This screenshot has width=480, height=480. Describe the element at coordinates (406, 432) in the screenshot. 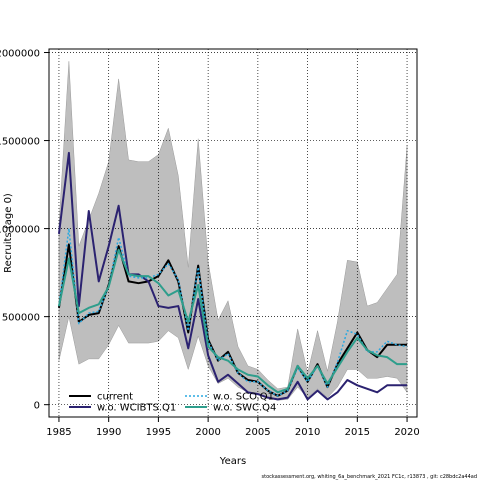

I see `x-tick-label: 2020` at that location.